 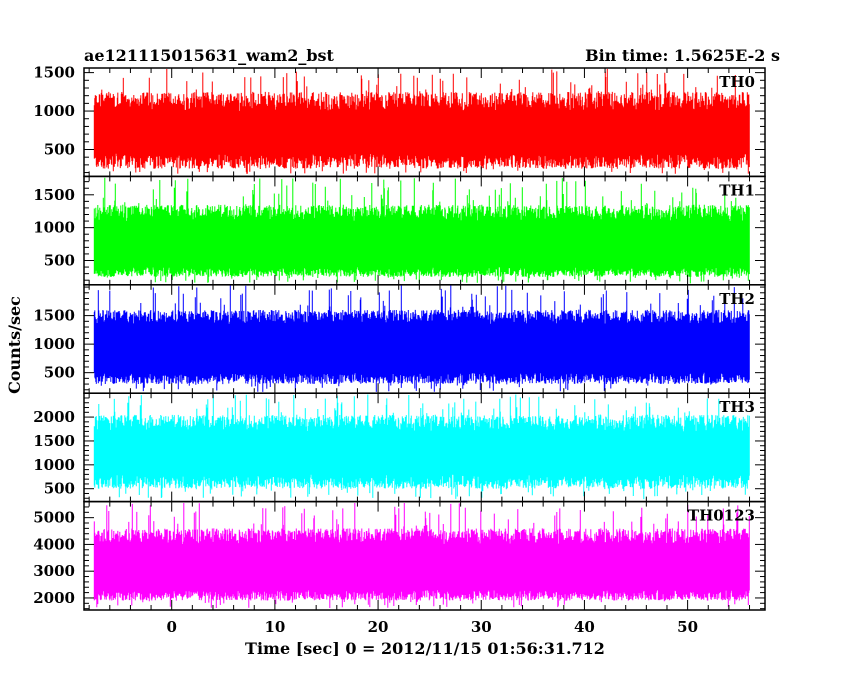 I want to click on x-tick-label: 0, so click(x=171, y=627).